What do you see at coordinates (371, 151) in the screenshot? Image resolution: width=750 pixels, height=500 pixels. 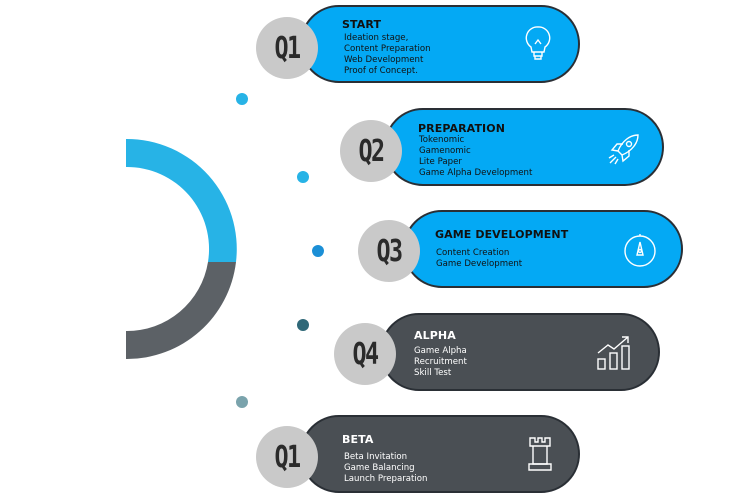 I see `stage-badge-2: Q2` at bounding box center [371, 151].